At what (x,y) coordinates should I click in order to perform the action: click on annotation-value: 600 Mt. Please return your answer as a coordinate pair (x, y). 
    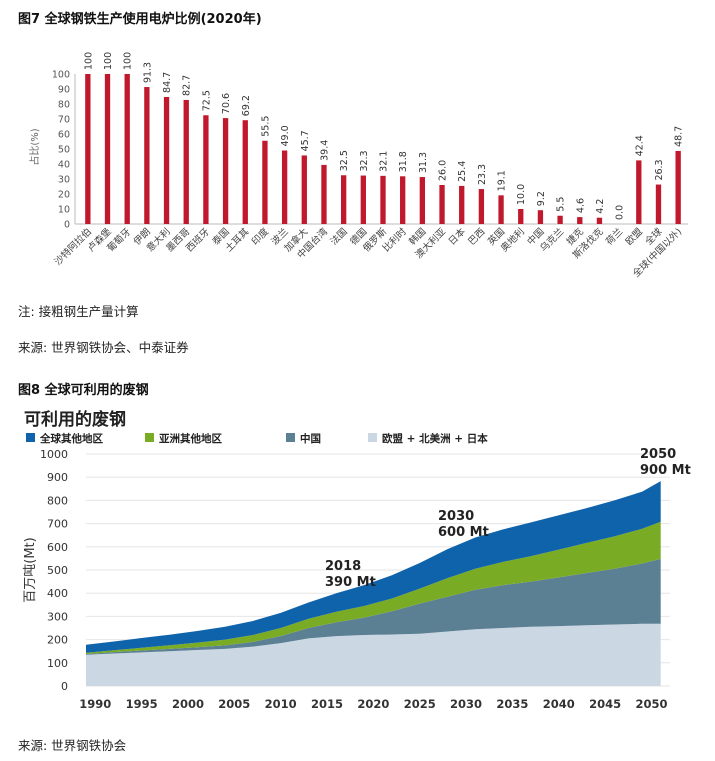
    Looking at the image, I should click on (463, 532).